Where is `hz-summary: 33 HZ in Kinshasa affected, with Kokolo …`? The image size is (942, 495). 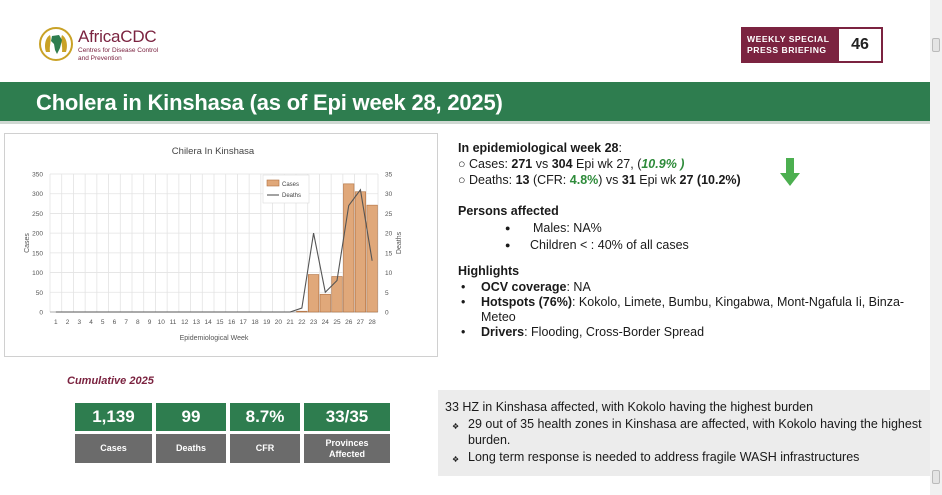 hz-summary: 33 HZ in Kinshasa affected, with Kokolo … is located at coordinates (629, 407).